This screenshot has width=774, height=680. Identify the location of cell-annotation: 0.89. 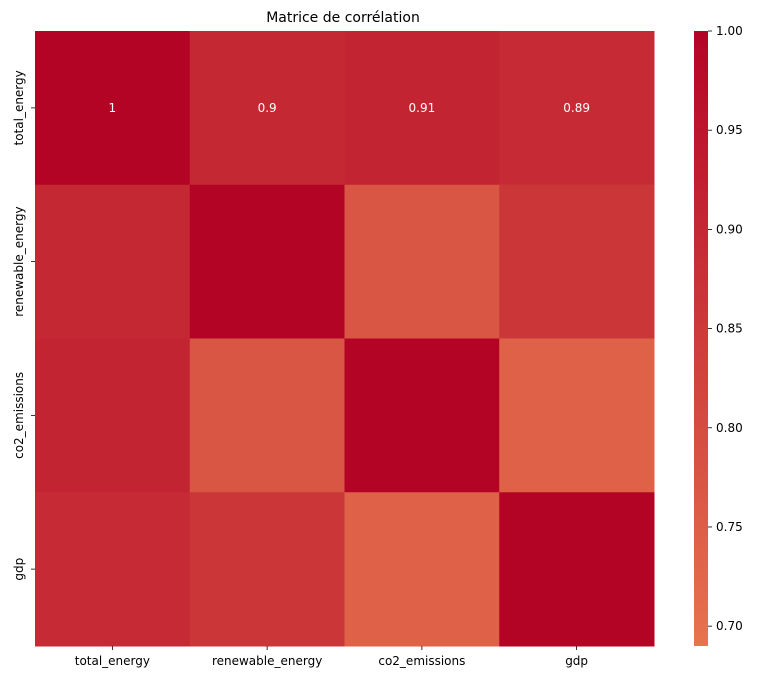
(576, 108).